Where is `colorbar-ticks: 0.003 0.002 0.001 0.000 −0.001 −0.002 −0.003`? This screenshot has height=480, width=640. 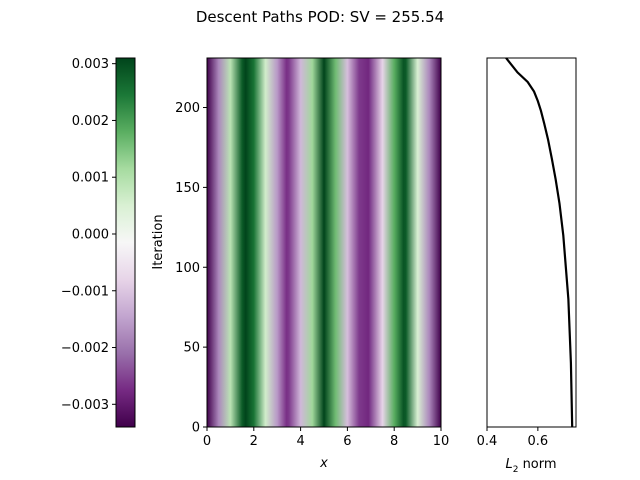
colorbar-ticks: 0.003 0.002 0.001 0.000 −0.001 −0.002 −0.003 is located at coordinates (88, 235).